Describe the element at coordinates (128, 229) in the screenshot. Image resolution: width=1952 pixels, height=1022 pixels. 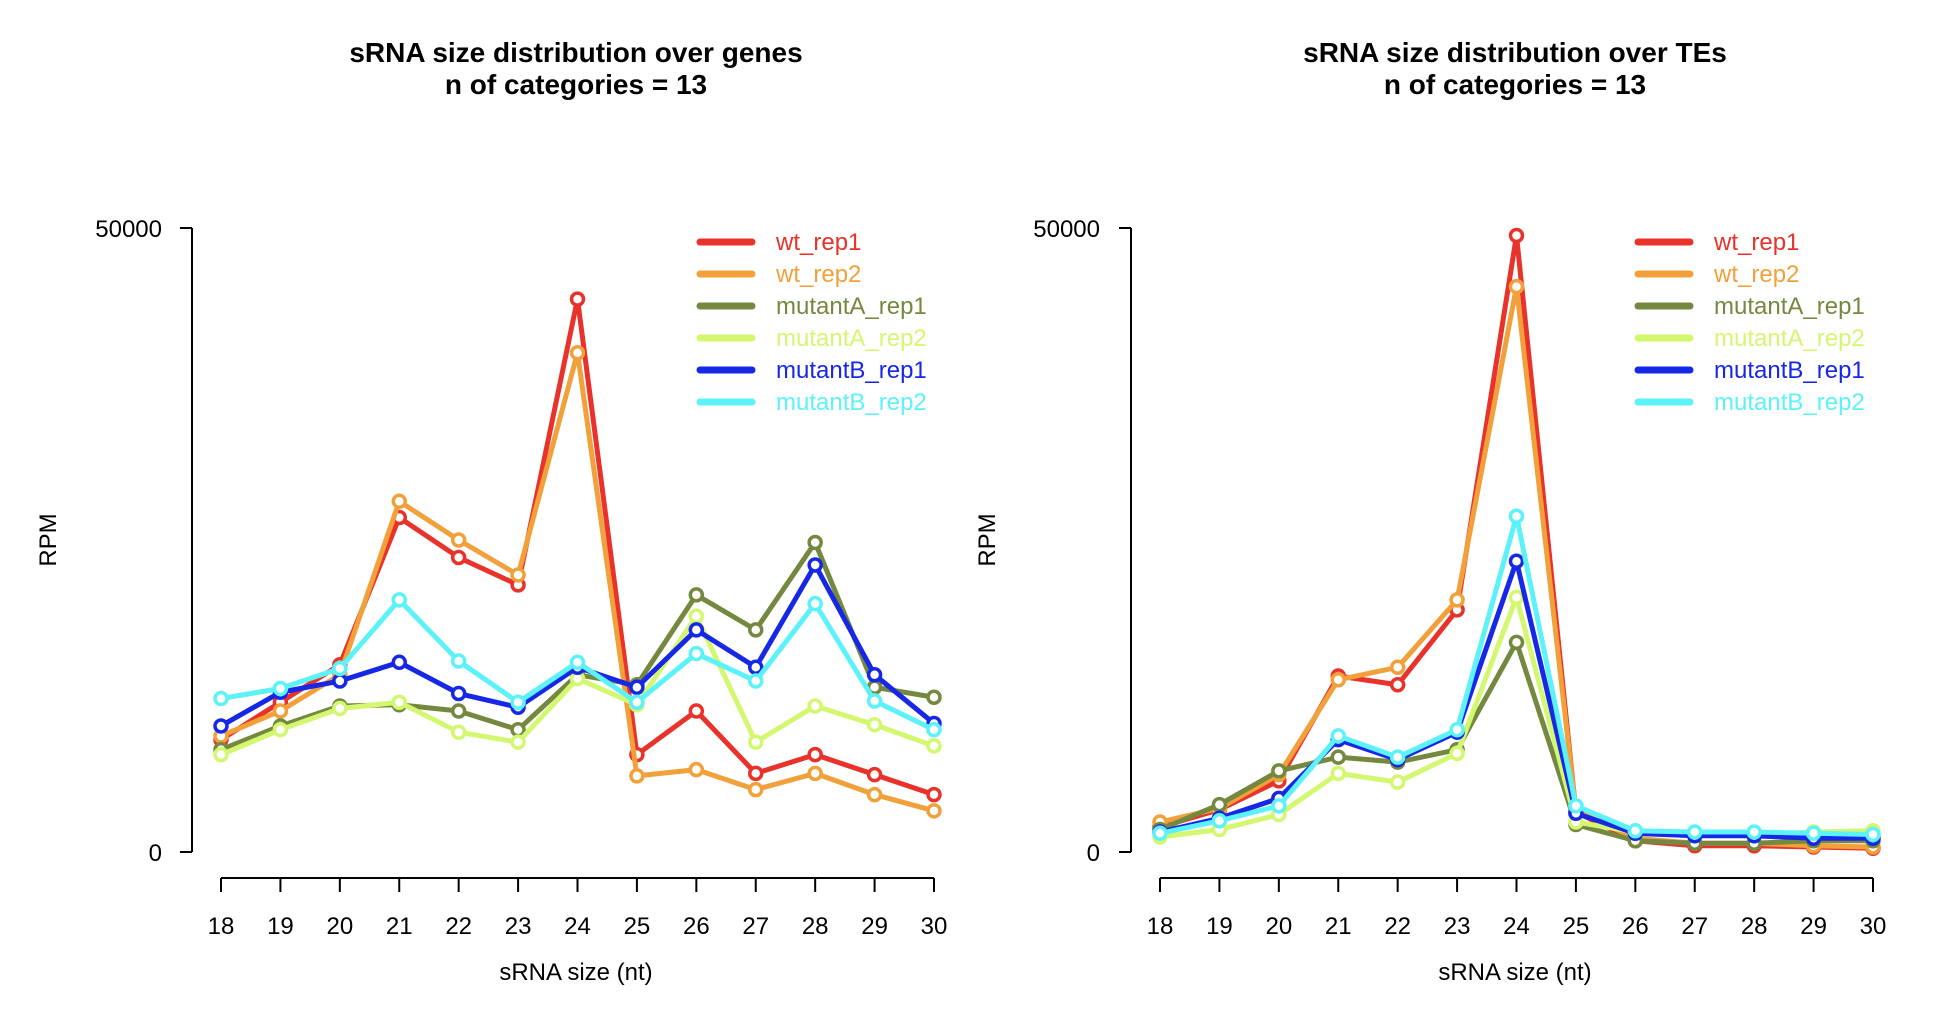
I see `y-tick-label: 50000` at that location.